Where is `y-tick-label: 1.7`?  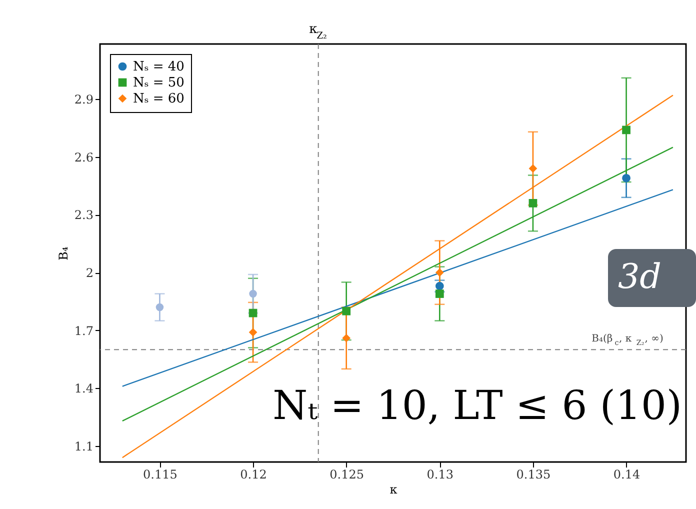
y-tick-label: 1.7 is located at coordinates (84, 331).